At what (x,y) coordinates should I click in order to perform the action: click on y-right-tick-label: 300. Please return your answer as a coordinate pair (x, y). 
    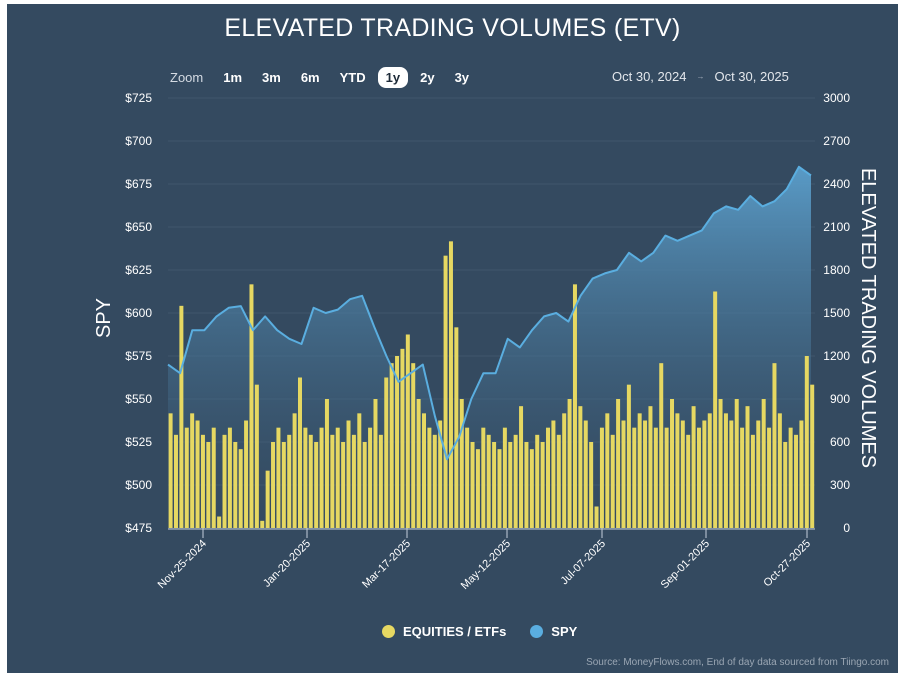
    Looking at the image, I should click on (840, 485).